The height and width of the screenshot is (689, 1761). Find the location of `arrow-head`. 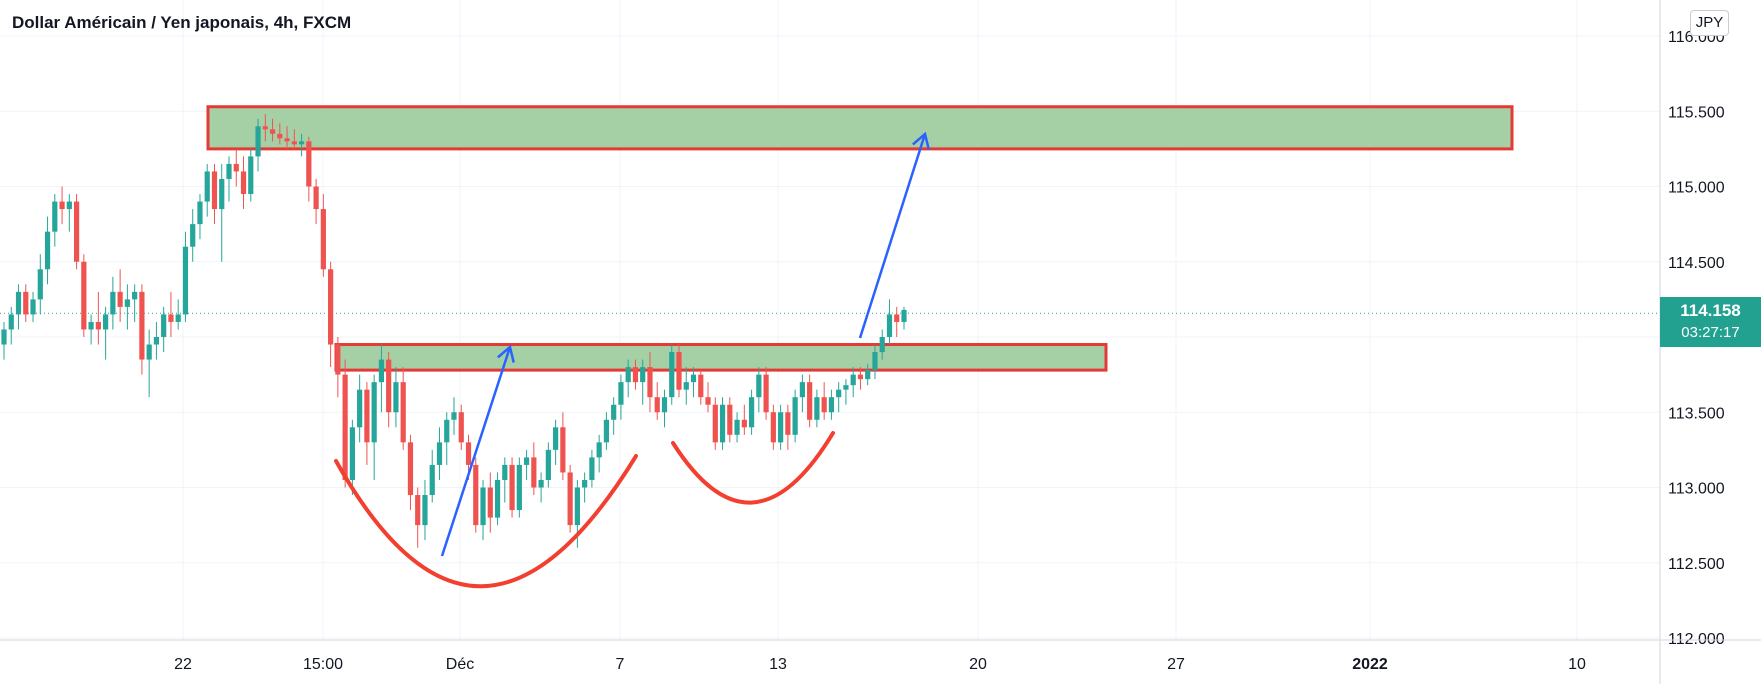

arrow-head is located at coordinates (506, 353).